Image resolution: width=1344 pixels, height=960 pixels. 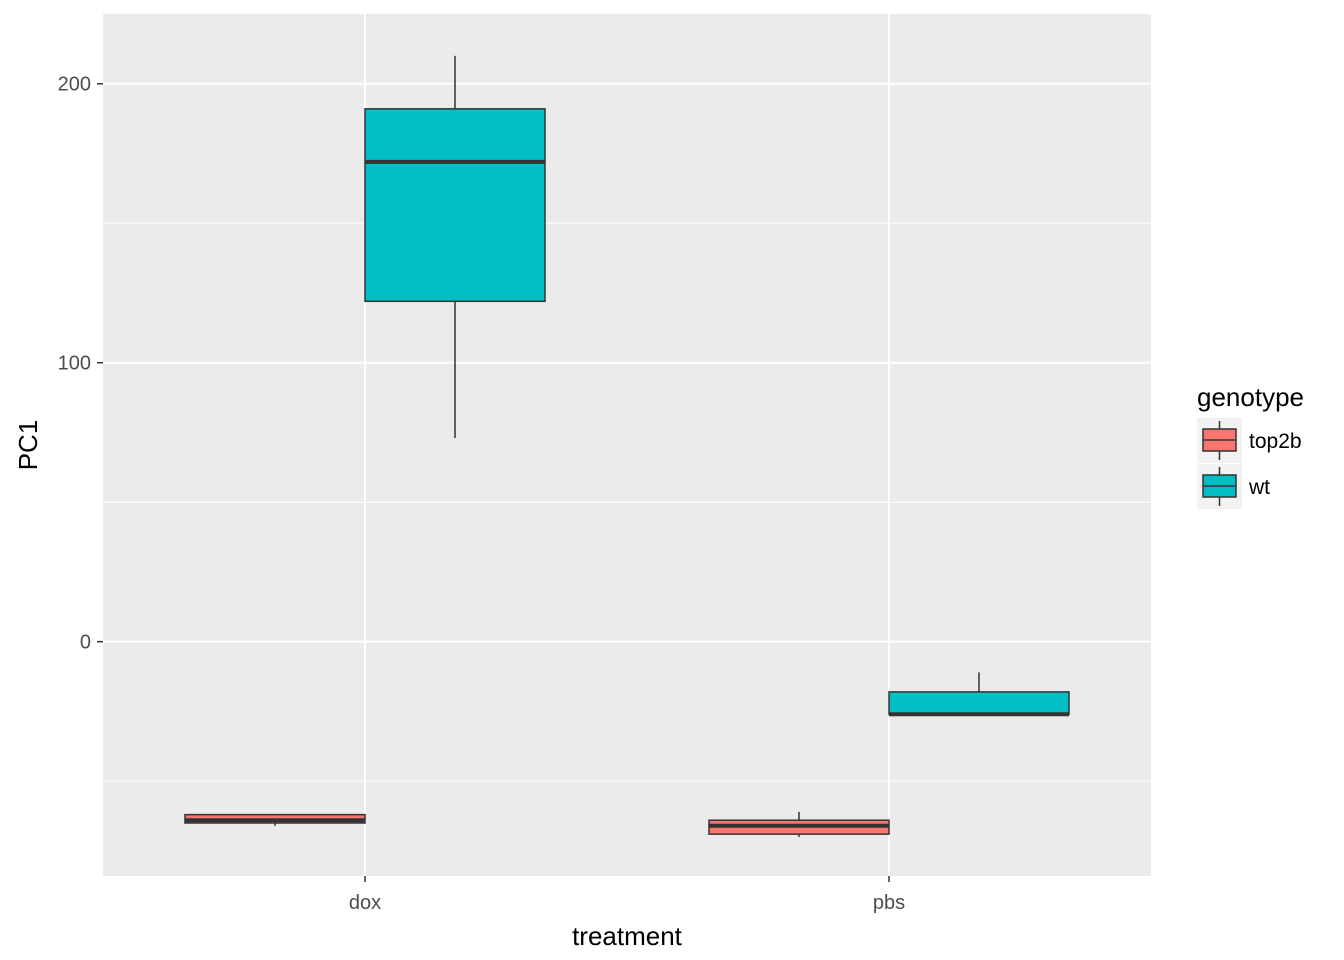 What do you see at coordinates (275, 819) in the screenshot?
I see `box-top2b-dox` at bounding box center [275, 819].